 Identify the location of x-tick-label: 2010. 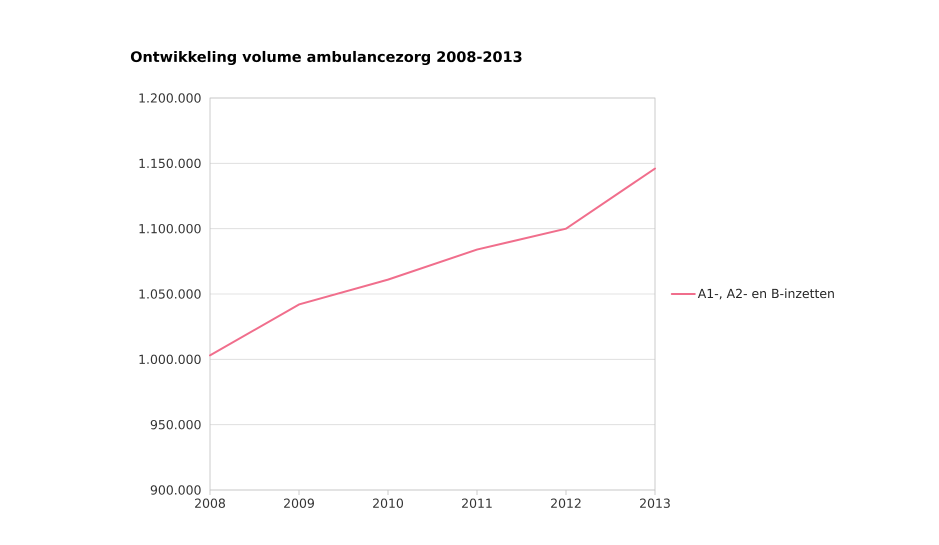
(388, 503).